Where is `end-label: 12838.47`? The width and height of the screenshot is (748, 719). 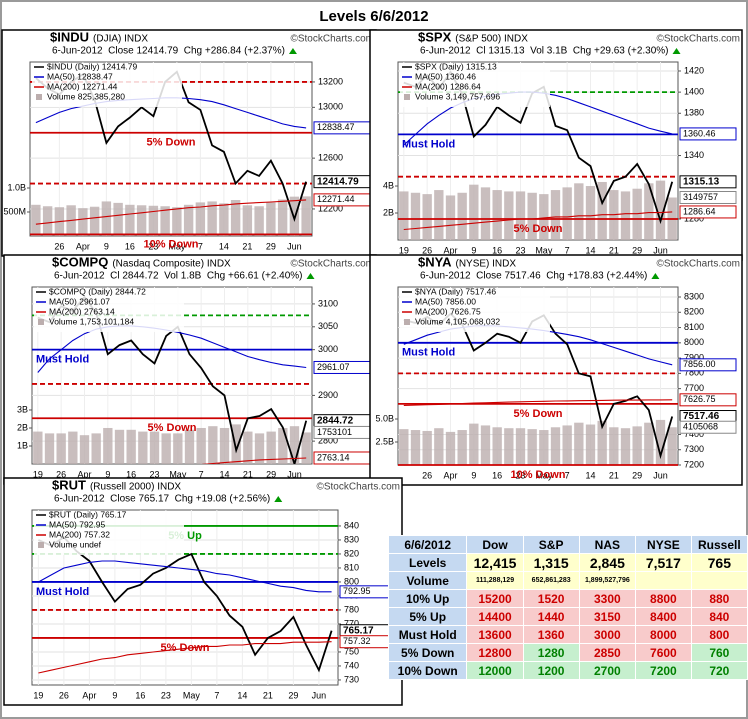
end-label: 12838.47 is located at coordinates (336, 127).